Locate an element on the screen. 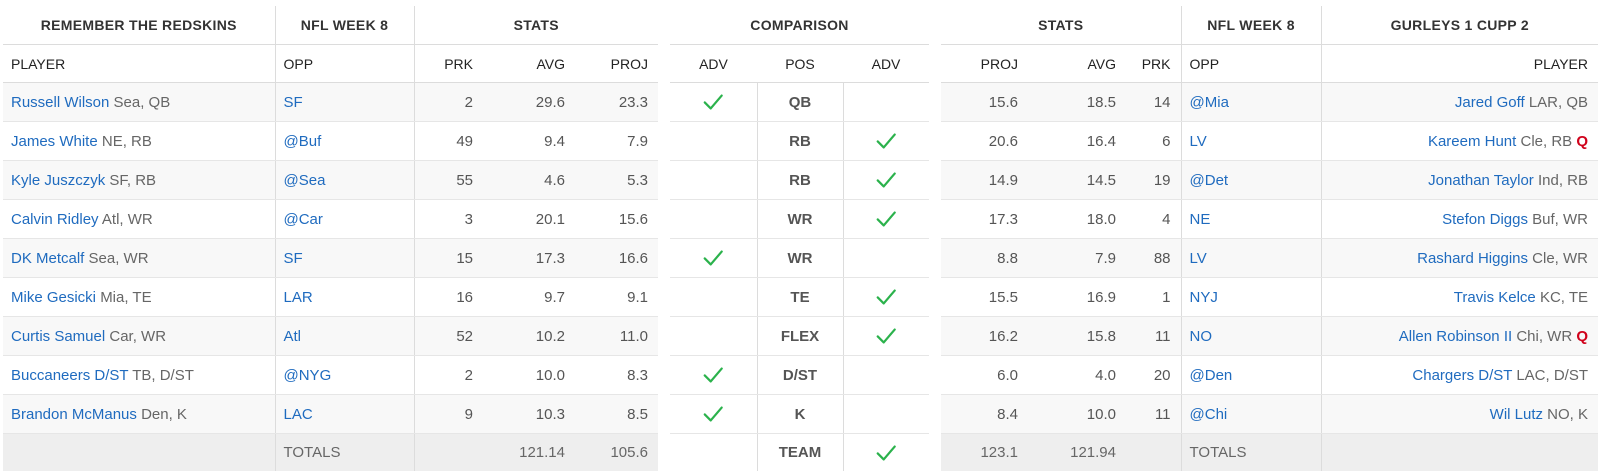 The image size is (1600, 472). opponent-cell: Atl is located at coordinates (344, 336).